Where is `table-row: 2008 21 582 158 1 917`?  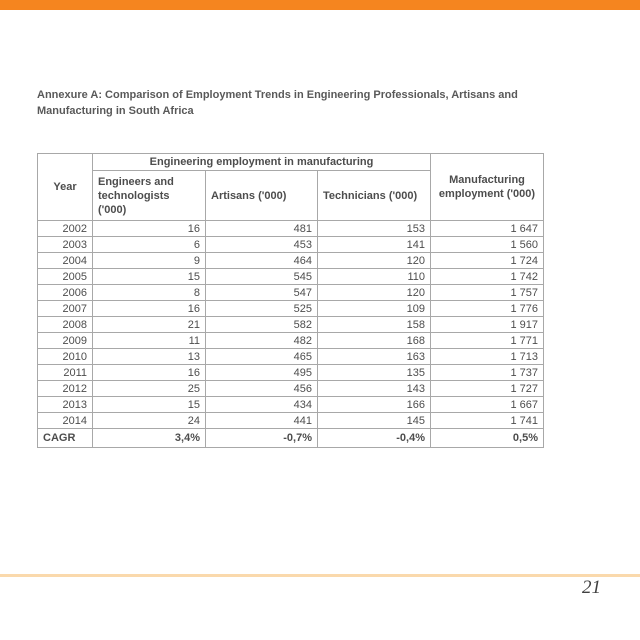
table-row: 2008 21 582 158 1 917 is located at coordinates (290, 324).